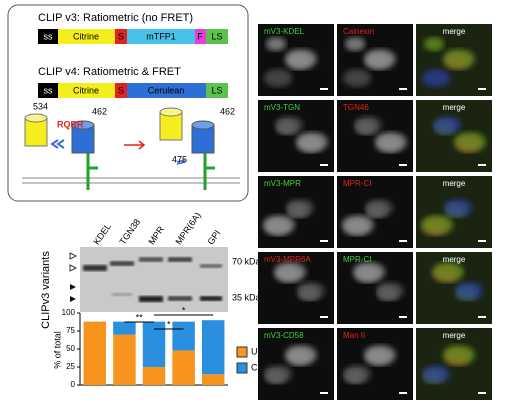  I want to click on micrograph: Man II, so click(375, 364).